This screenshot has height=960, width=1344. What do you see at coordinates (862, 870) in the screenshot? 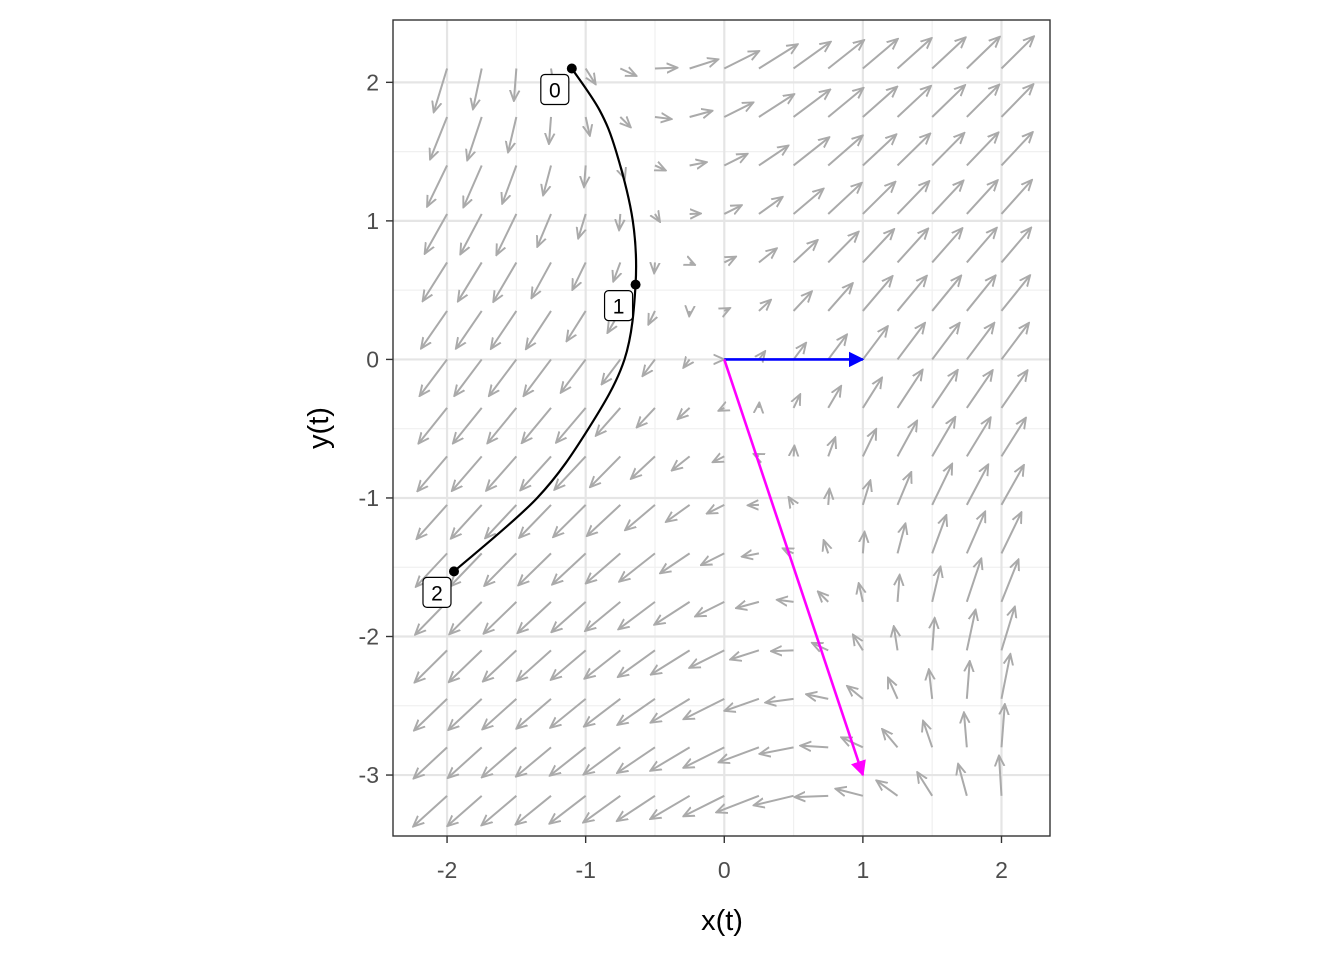
I see `x-tick-label: 1` at bounding box center [862, 870].